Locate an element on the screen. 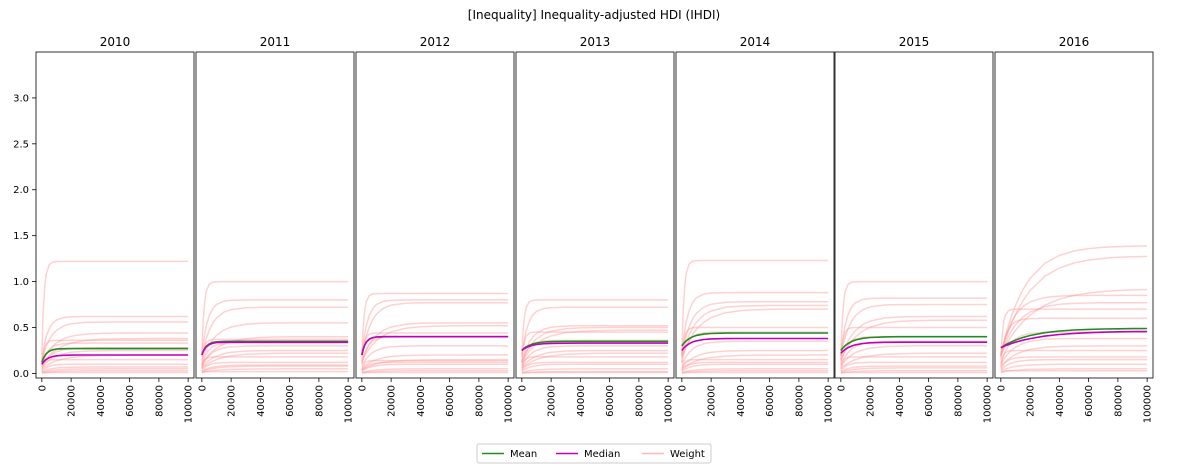  y-tick-label: 0.5 is located at coordinates (21, 328).